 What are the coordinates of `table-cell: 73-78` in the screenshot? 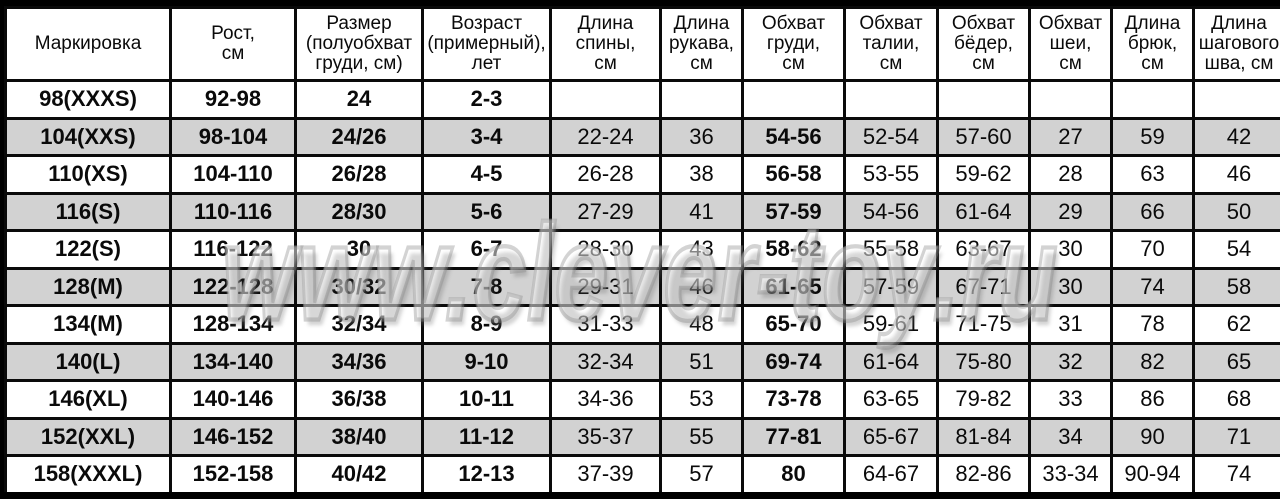 It's located at (793, 399).